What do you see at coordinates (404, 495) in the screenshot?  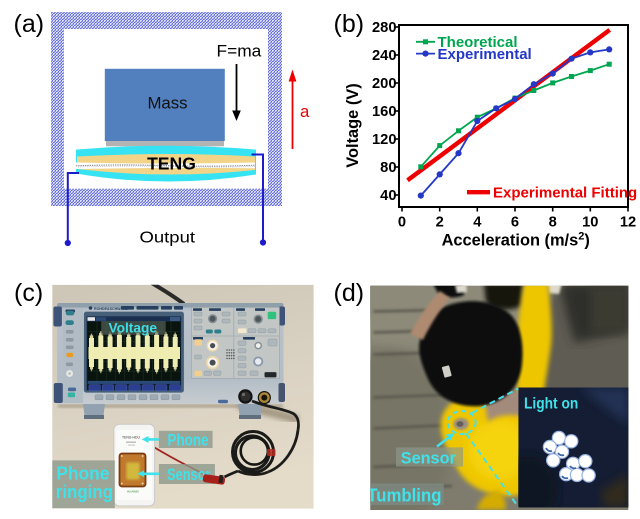 I see `svg-text: Tumbling` at bounding box center [404, 495].